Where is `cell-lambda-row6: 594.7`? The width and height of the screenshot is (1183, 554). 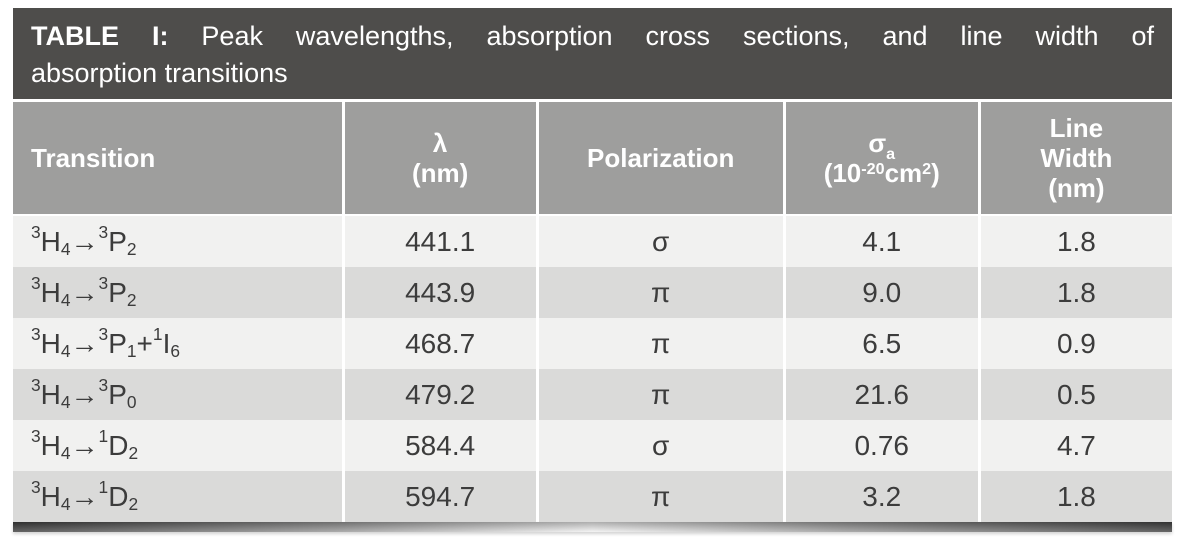
cell-lambda-row6: 594.7 is located at coordinates (440, 496).